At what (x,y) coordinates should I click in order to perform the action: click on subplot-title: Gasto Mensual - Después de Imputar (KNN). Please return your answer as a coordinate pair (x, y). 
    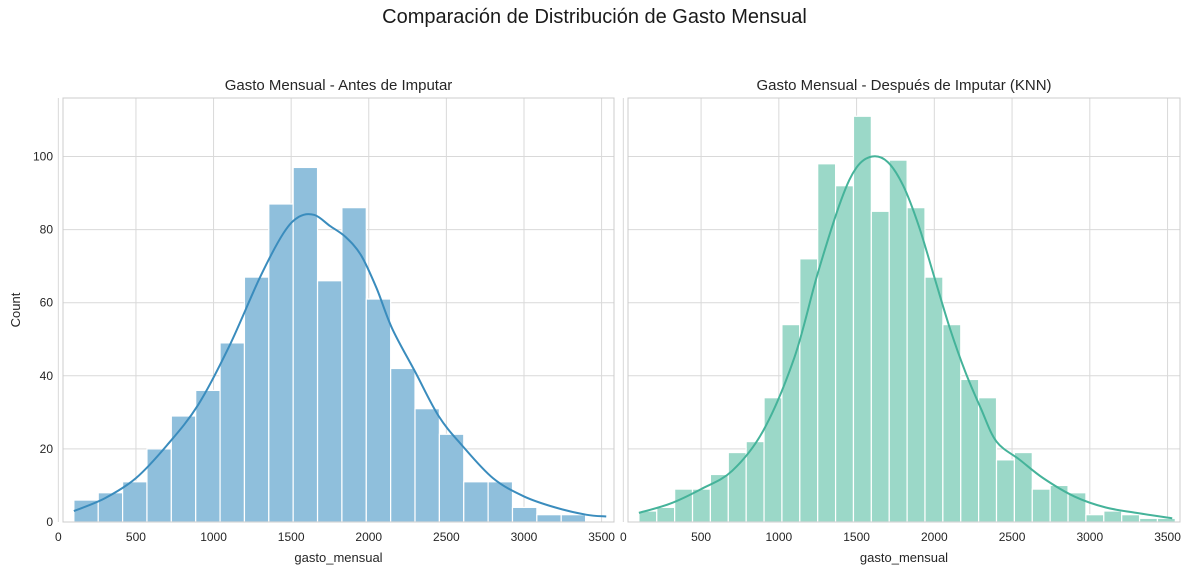
    Looking at the image, I should click on (903, 85).